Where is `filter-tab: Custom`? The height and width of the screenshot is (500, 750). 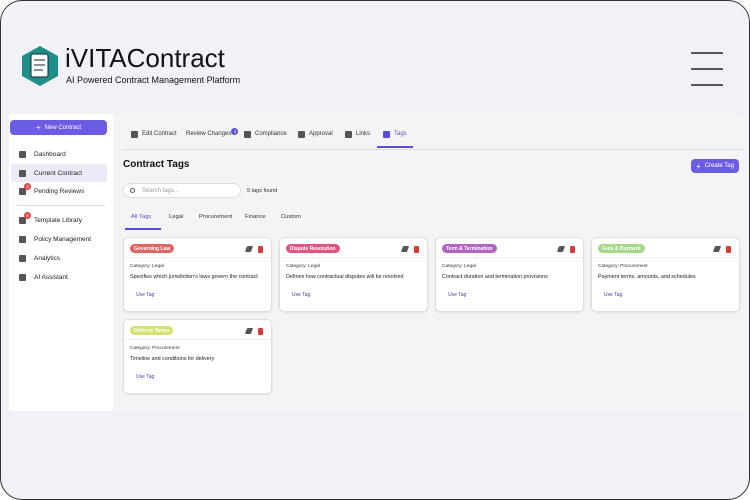 filter-tab: Custom is located at coordinates (291, 217).